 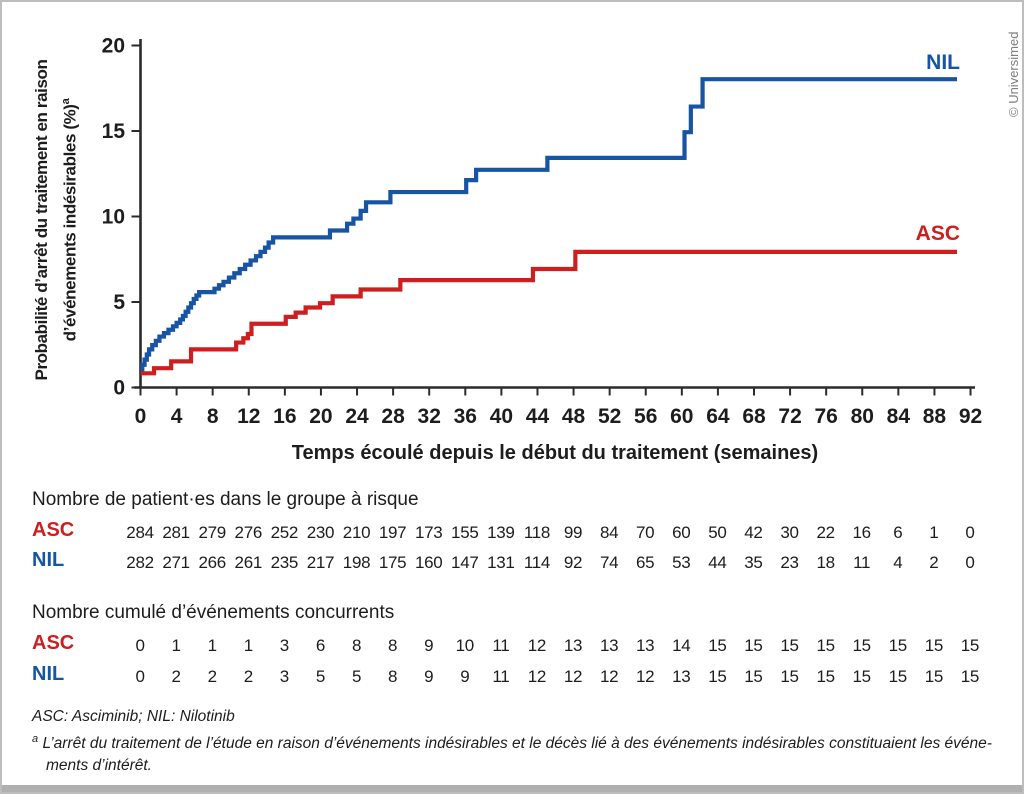 What do you see at coordinates (609, 562) in the screenshot?
I see `risk-value: 74` at bounding box center [609, 562].